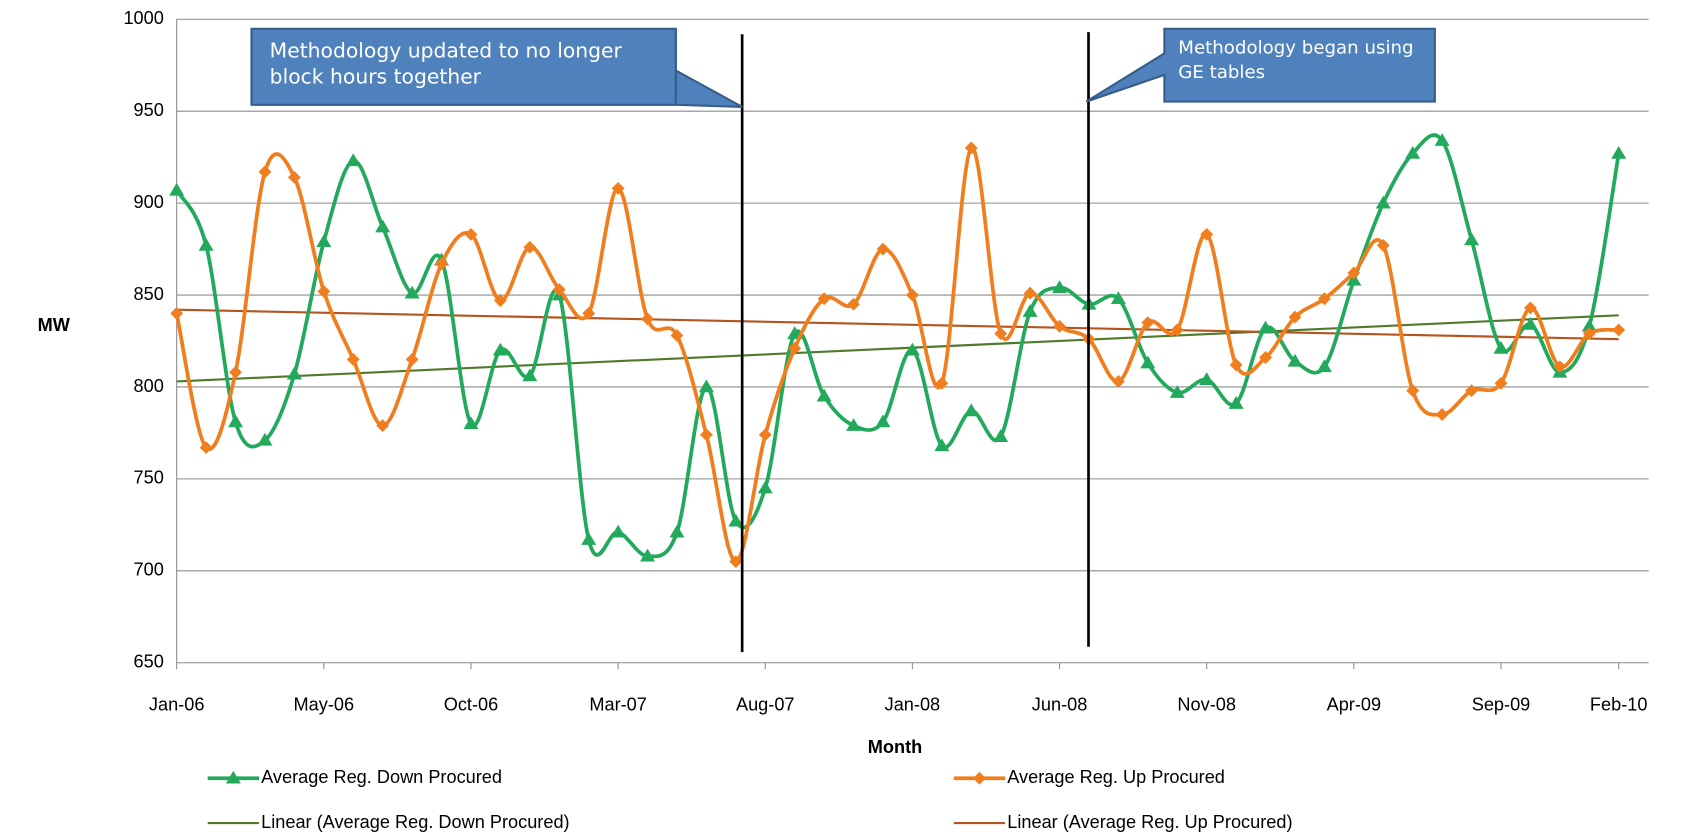  Describe the element at coordinates (1116, 777) in the screenshot. I see `legend-label: Average Reg. Up Procured` at that location.